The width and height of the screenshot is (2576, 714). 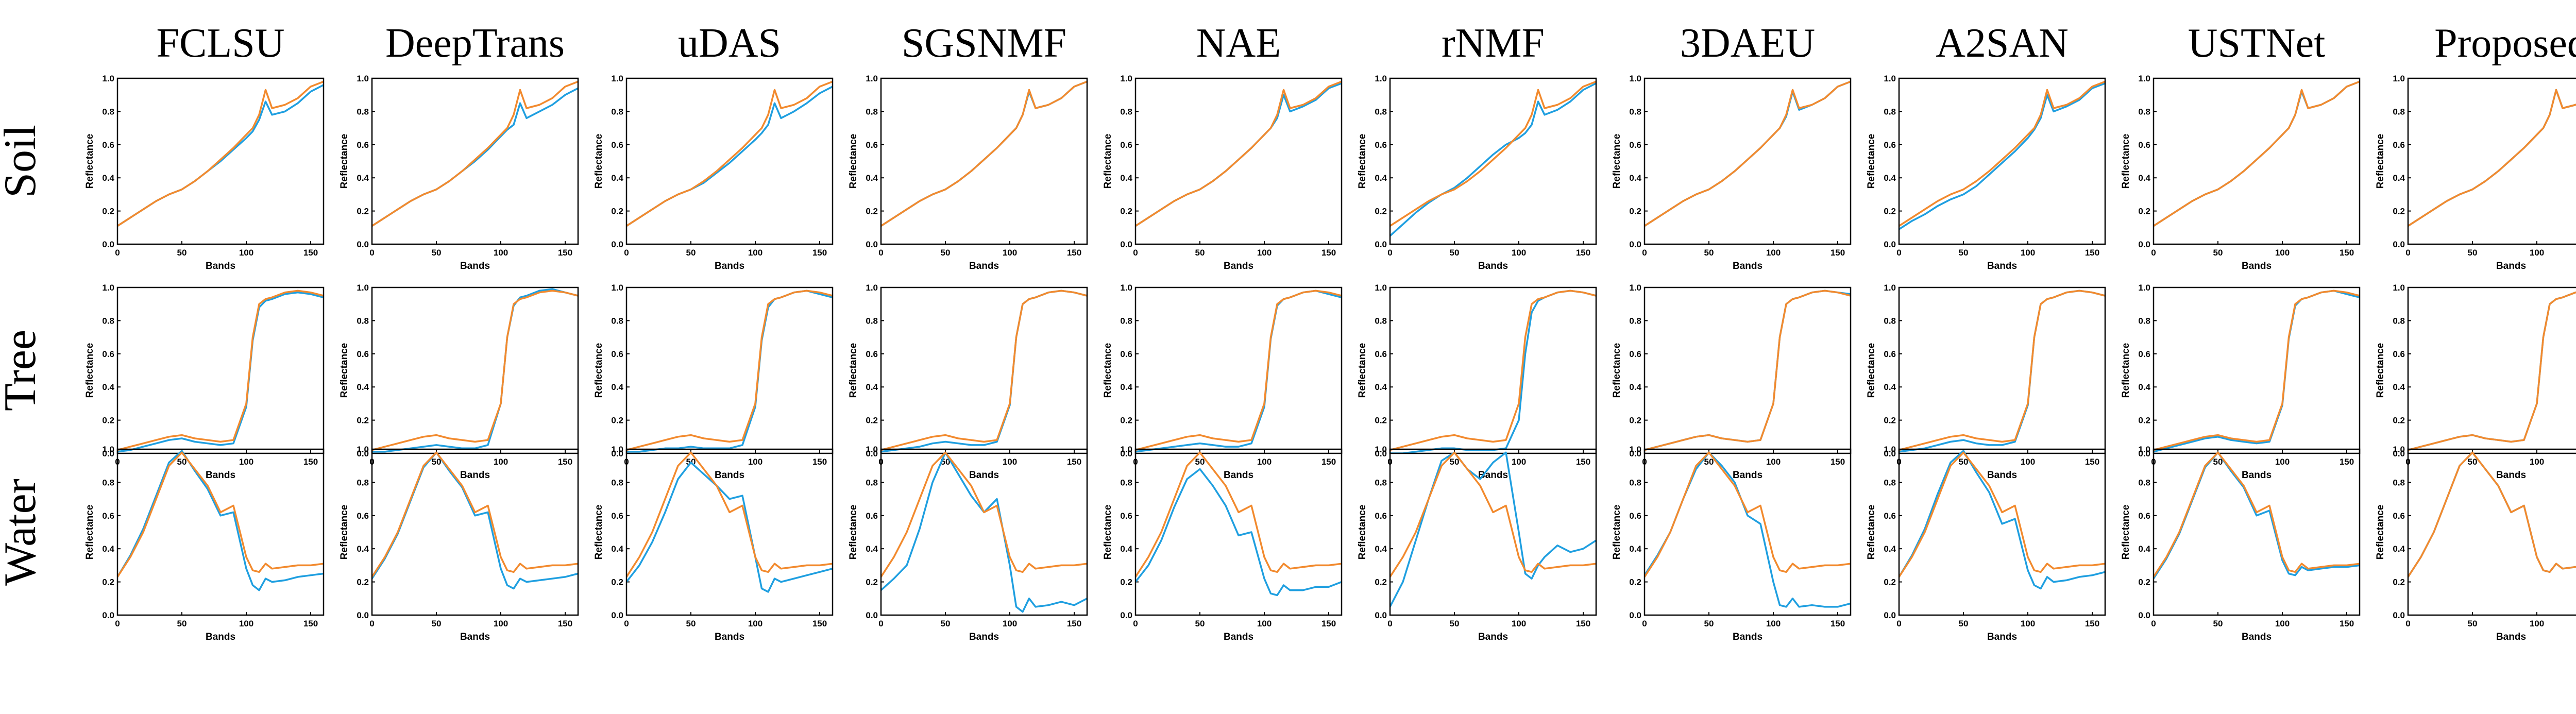 What do you see at coordinates (475, 514) in the screenshot?
I see `reference-line-water-deeptrans` at bounding box center [475, 514].